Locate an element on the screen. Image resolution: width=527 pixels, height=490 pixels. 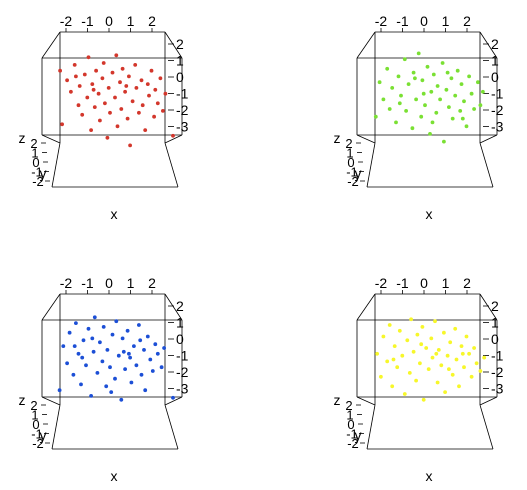
y-tick-label: 2 is located at coordinates (33, 405).